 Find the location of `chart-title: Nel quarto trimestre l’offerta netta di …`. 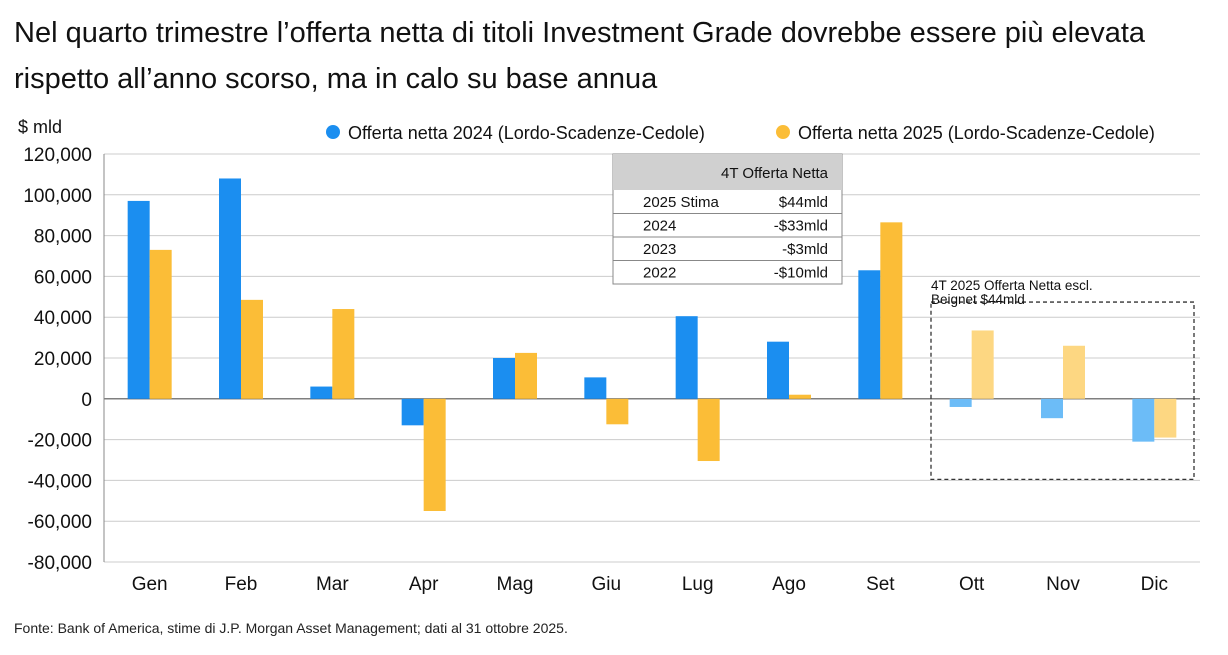

chart-title: Nel quarto trimestre l’offerta netta di … is located at coordinates (580, 56).